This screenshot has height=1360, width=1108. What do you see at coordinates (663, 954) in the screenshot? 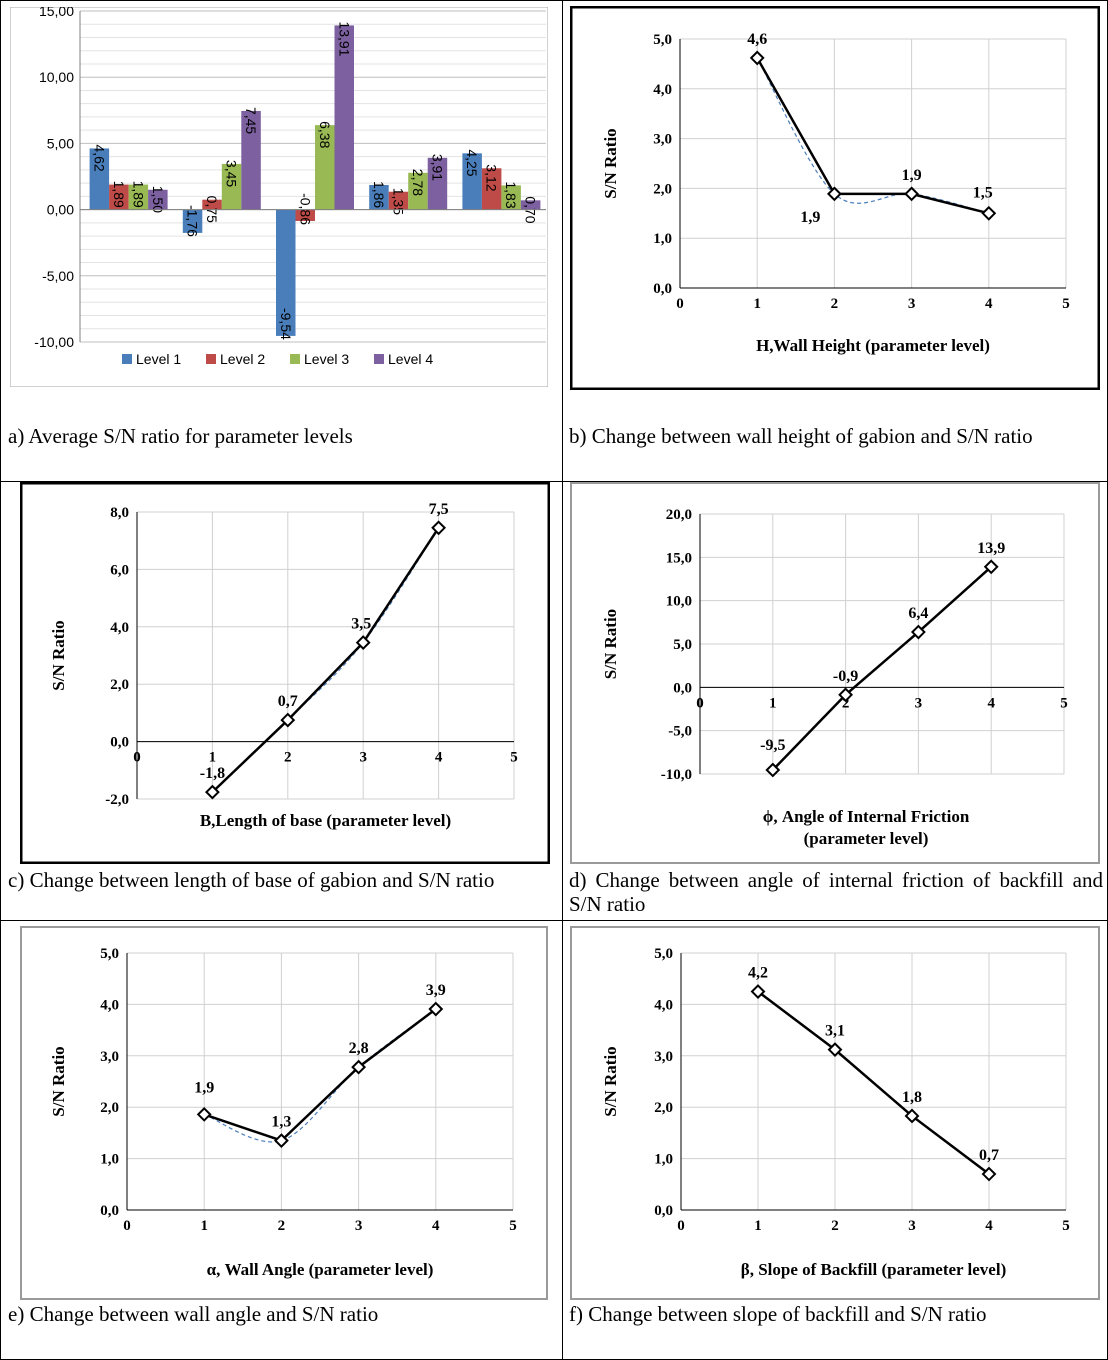
I see `chart-f-y-tick-label: 5,0` at bounding box center [663, 954].